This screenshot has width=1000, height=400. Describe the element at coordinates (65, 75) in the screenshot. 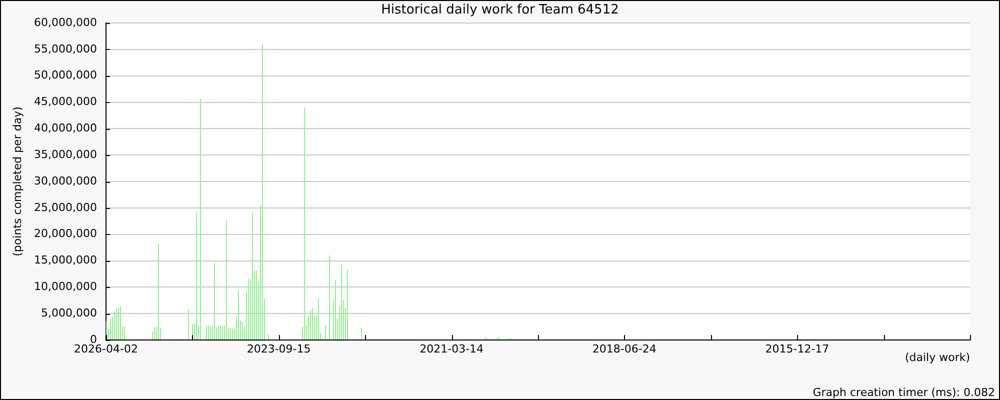

I see `y-tick-label: 50,000,000` at that location.